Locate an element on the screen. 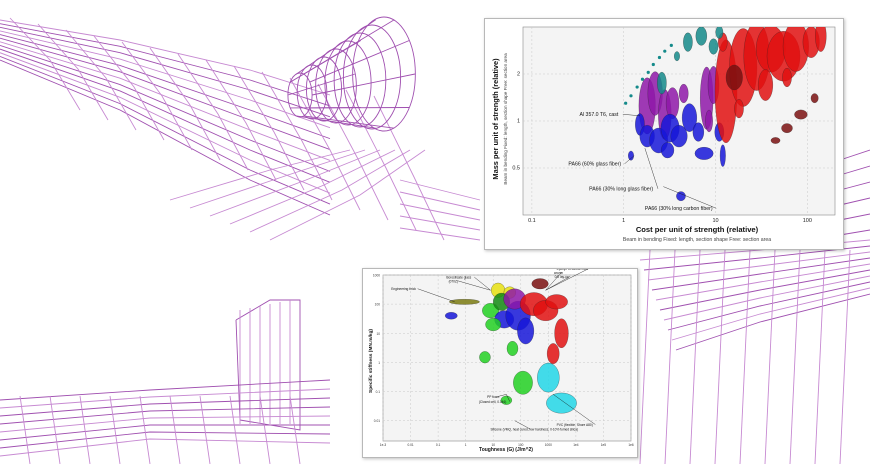 This screenshot has height=464, width=870. annotation-label: PVC (flexible, Shore A80) is located at coordinates (575, 425).